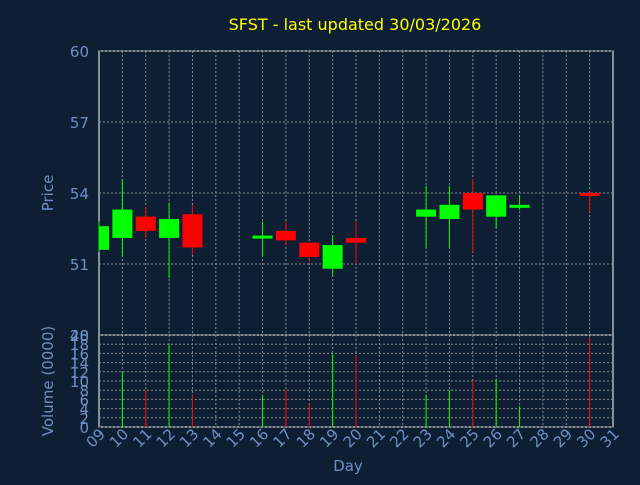  Describe the element at coordinates (79, 354) in the screenshot. I see `volume-tick-label: 16` at that location.